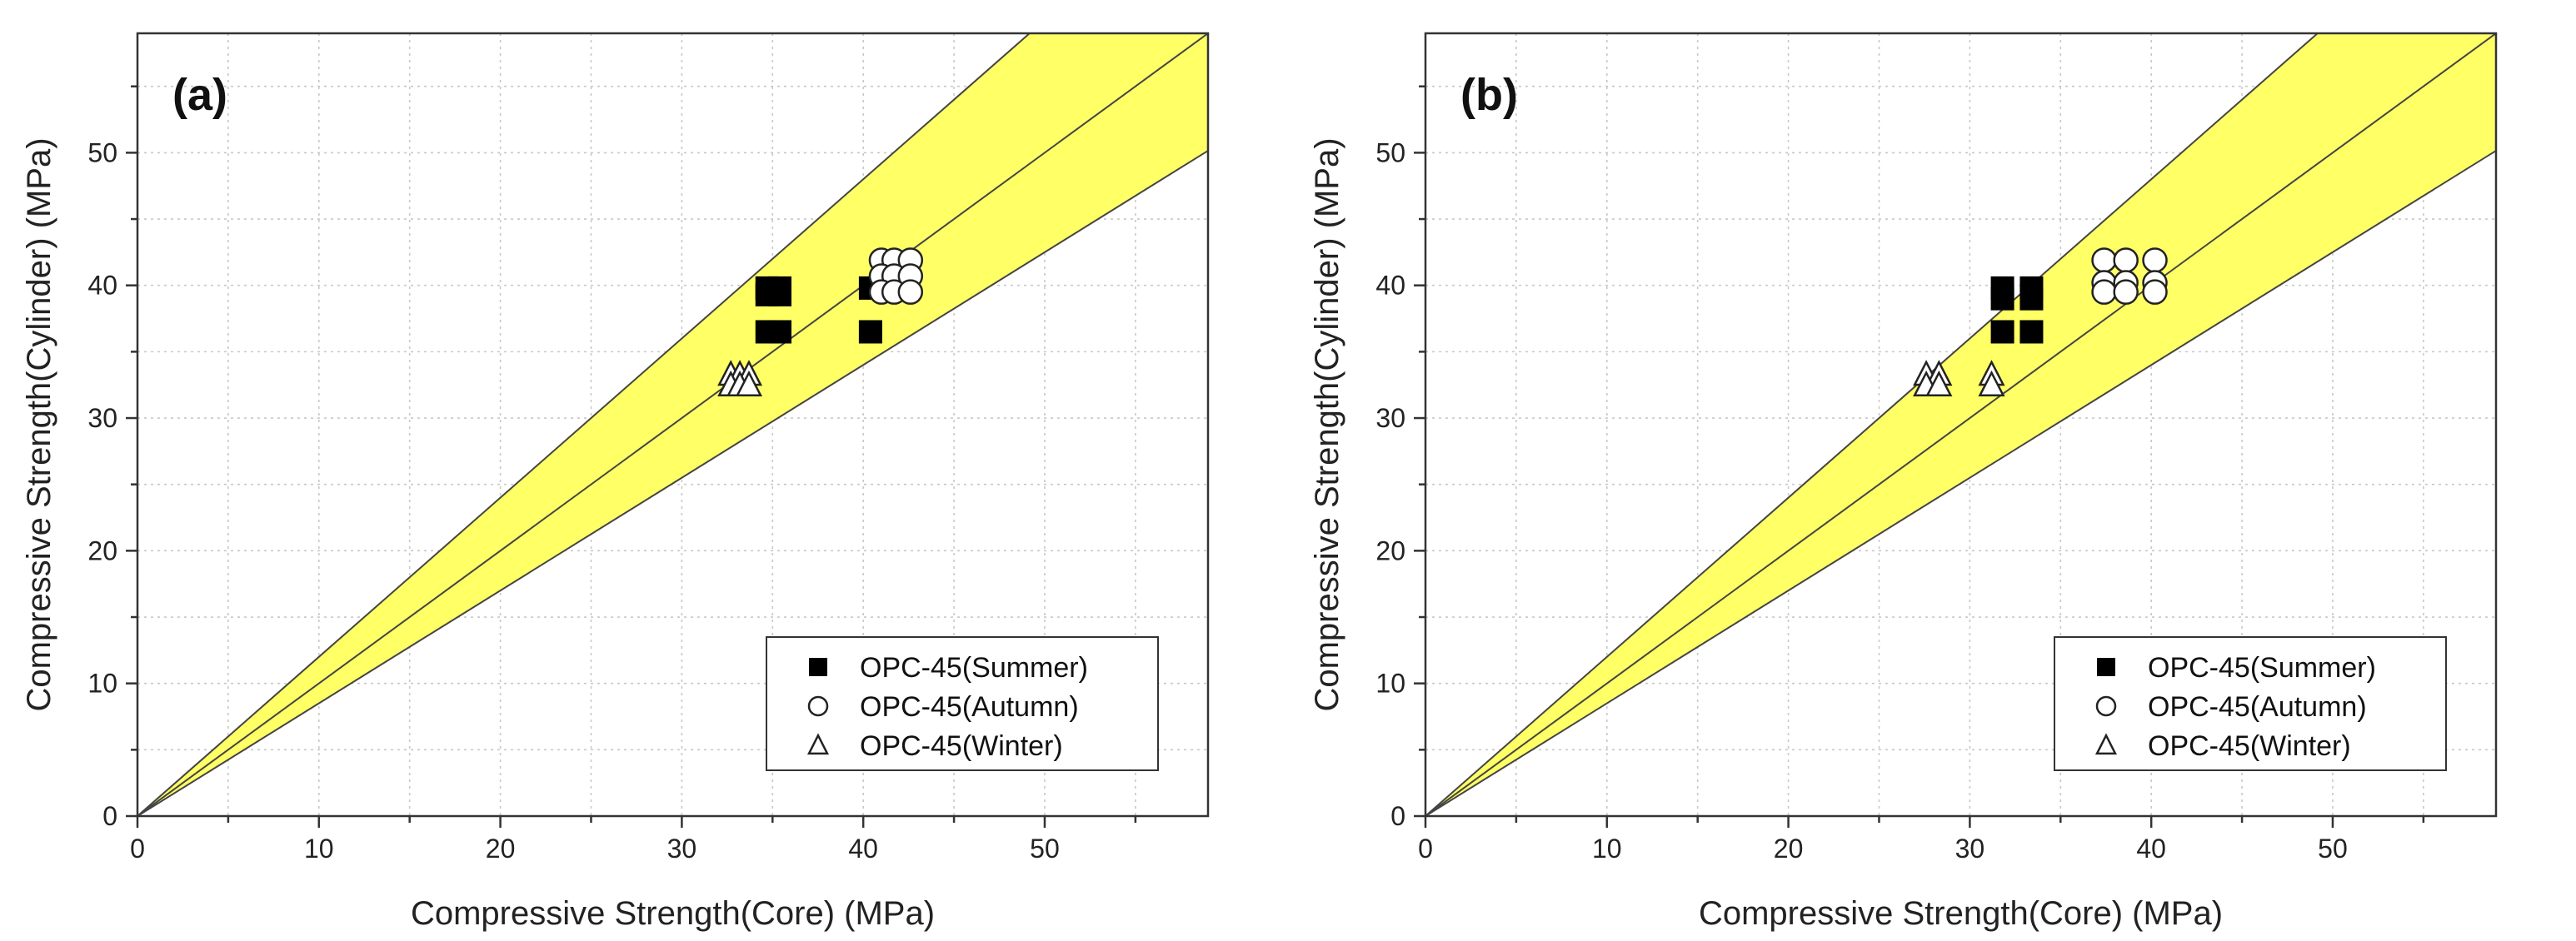 This screenshot has height=941, width=2576. Describe the element at coordinates (1390, 550) in the screenshot. I see `y-tick-label-20-b: 20` at that location.